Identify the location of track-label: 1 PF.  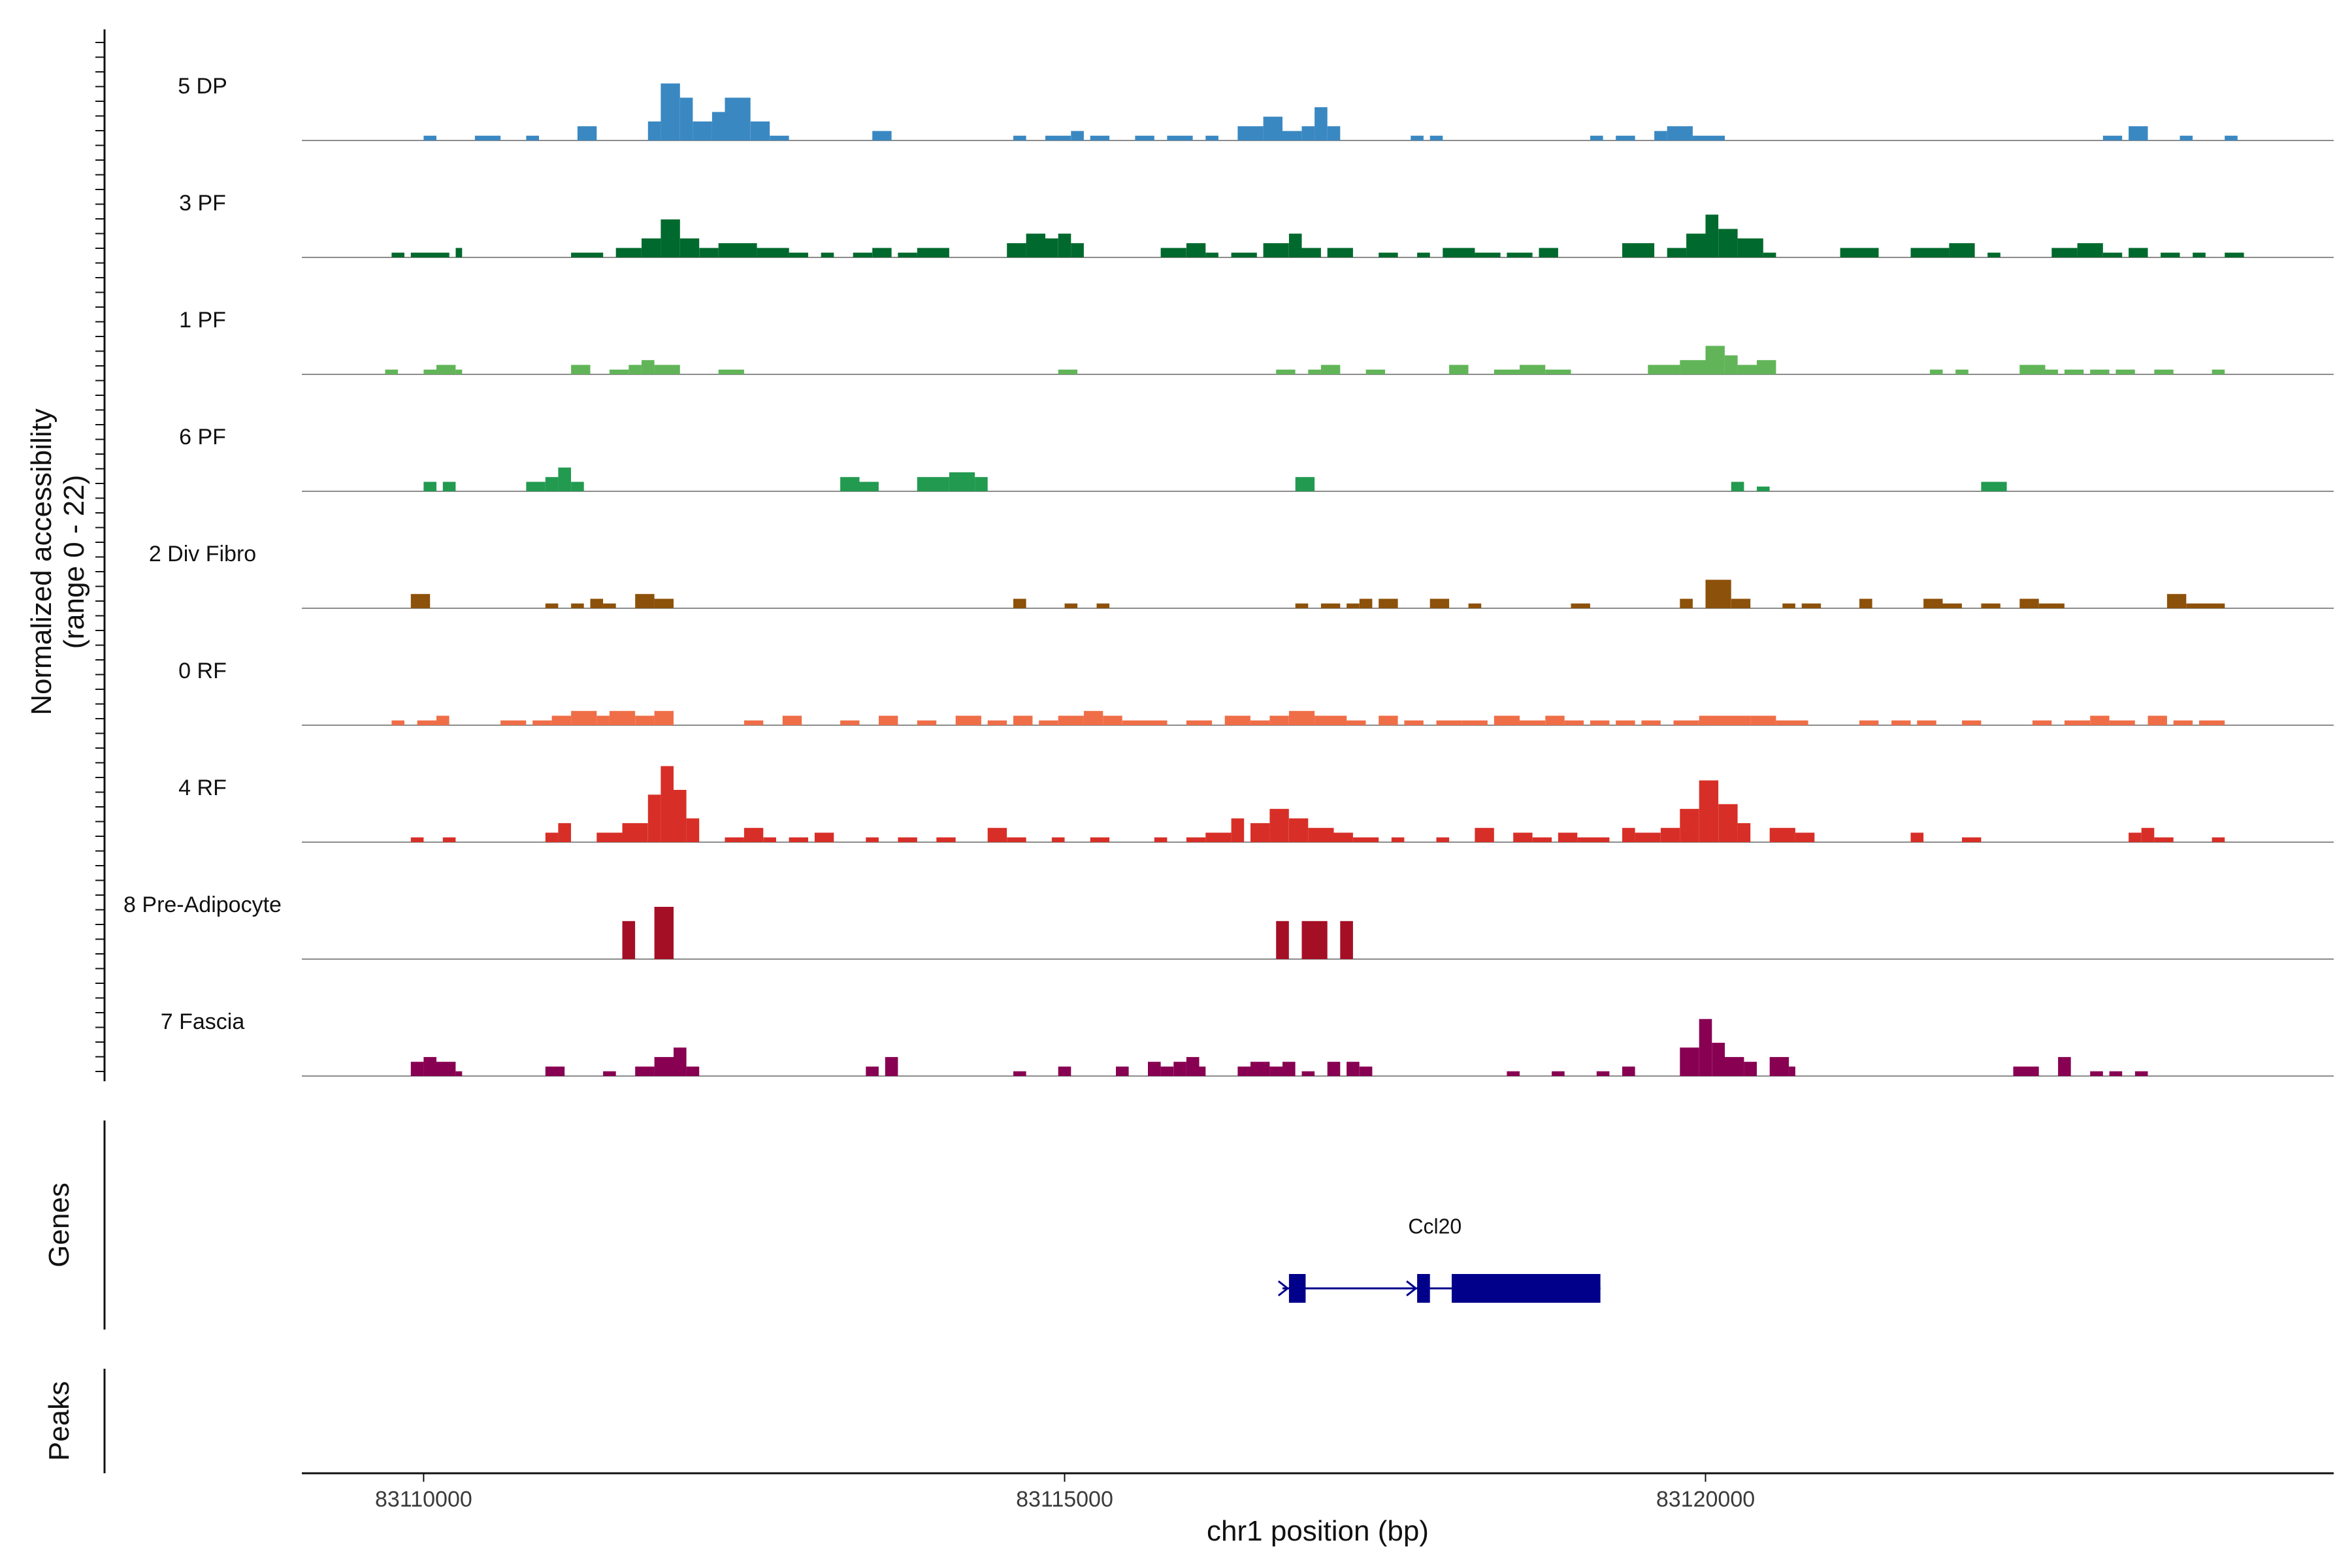
(202, 320).